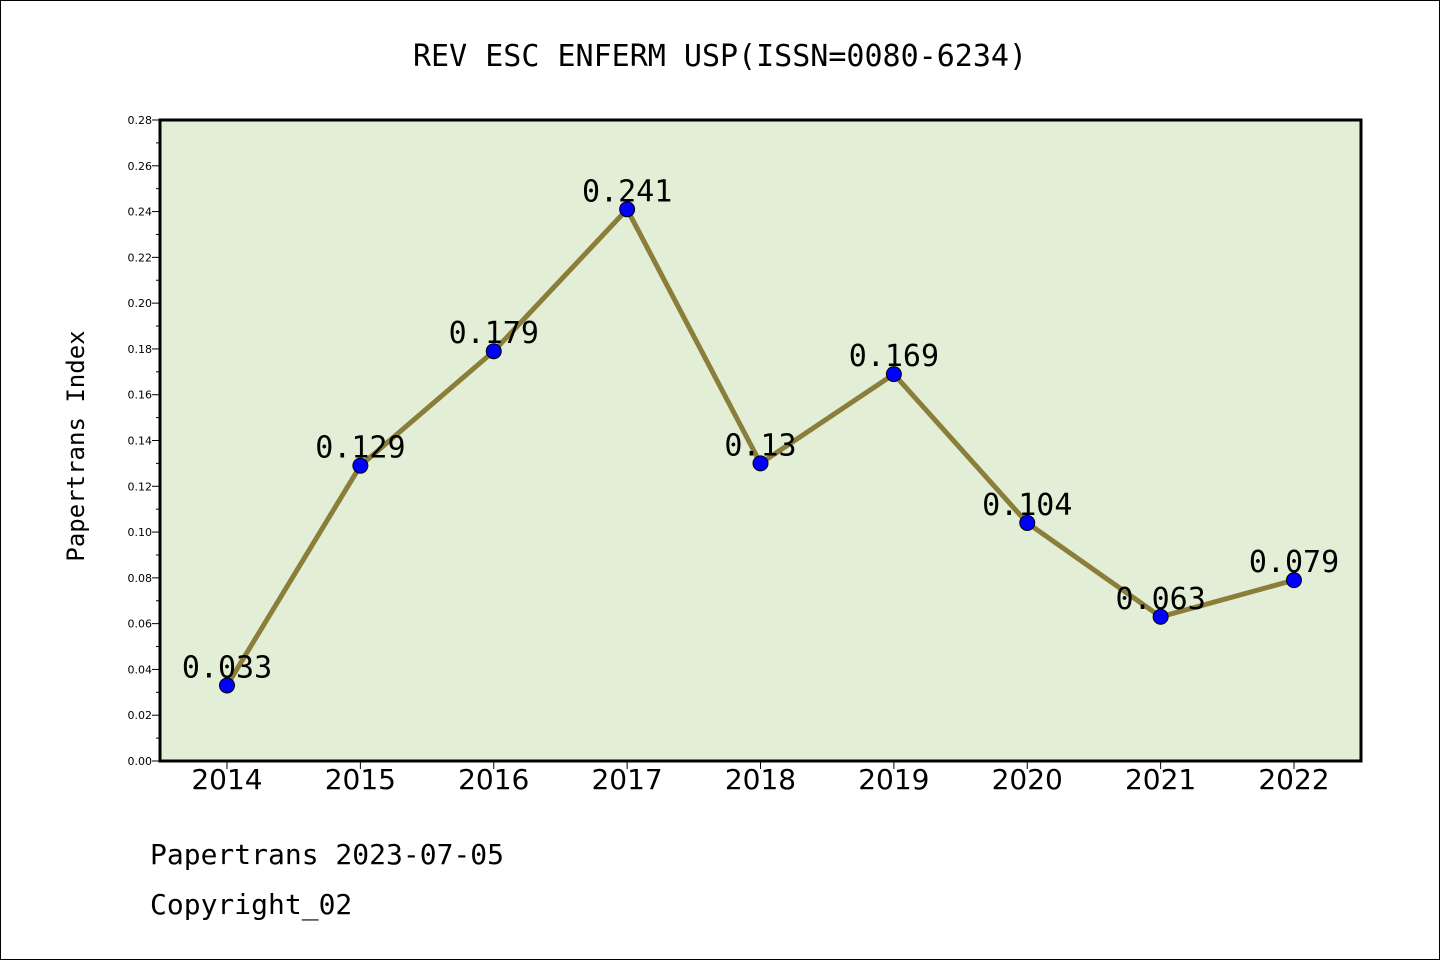 The height and width of the screenshot is (960, 1440). I want to click on data-label: 0.13, so click(760, 445).